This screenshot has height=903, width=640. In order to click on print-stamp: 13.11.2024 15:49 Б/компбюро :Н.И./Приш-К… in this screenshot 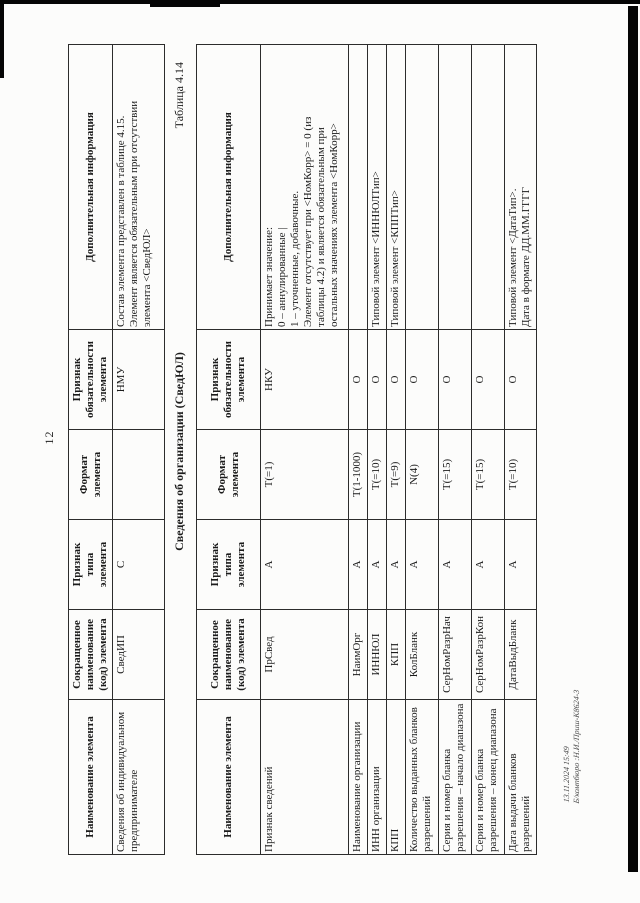, I will do `click(572, 688)`.